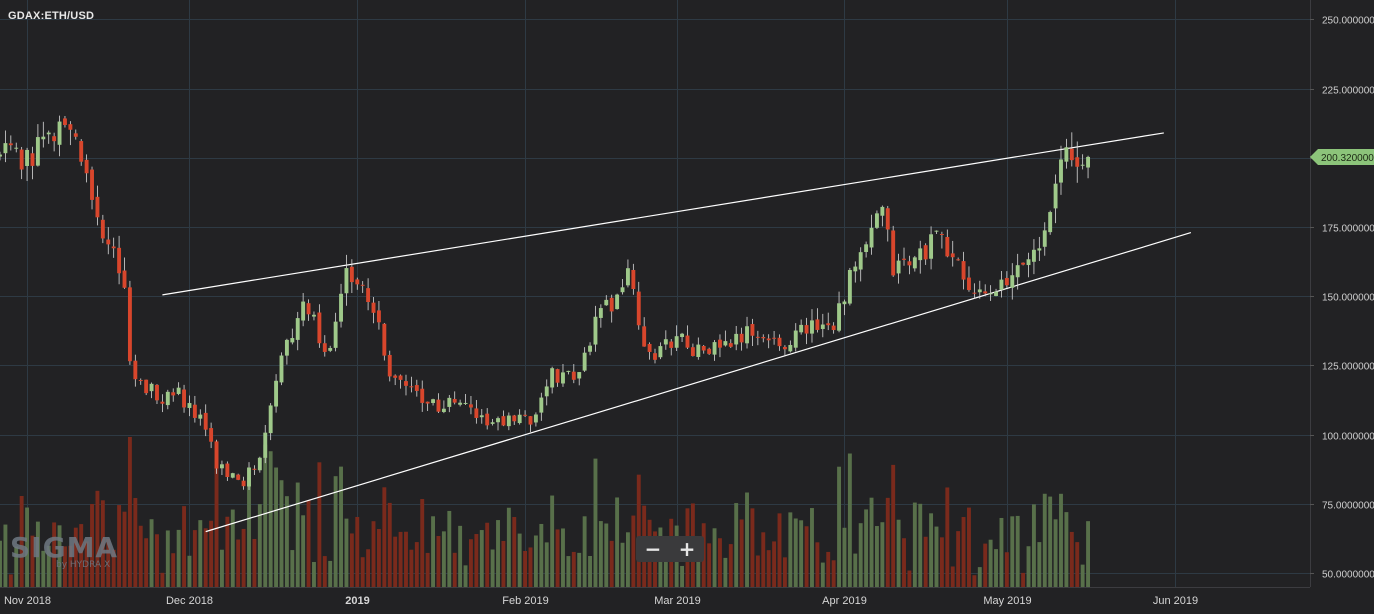 The height and width of the screenshot is (614, 1374). What do you see at coordinates (653, 549) in the screenshot?
I see `zoom-out-button: −` at bounding box center [653, 549].